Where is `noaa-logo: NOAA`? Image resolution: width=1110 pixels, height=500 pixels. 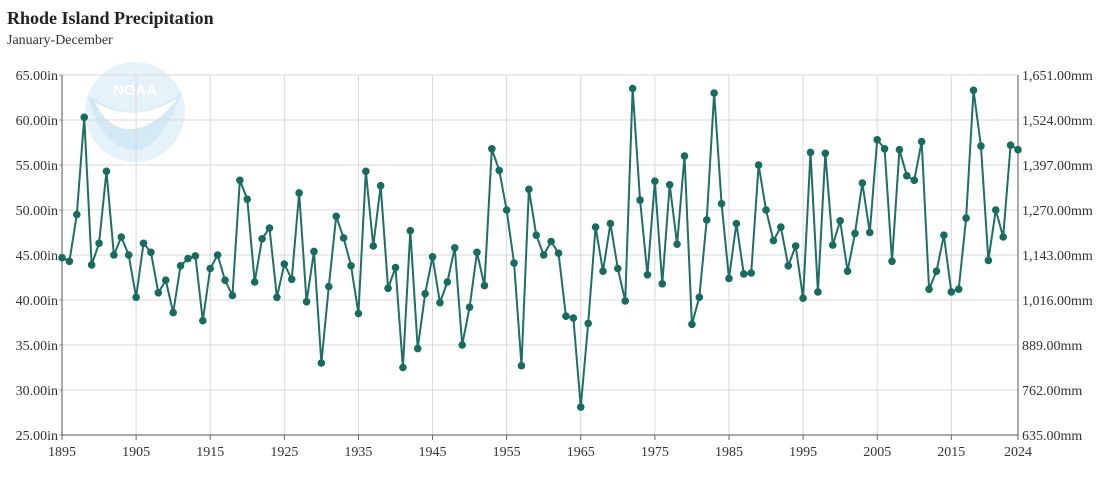
noaa-logo: NOAA is located at coordinates (135, 112).